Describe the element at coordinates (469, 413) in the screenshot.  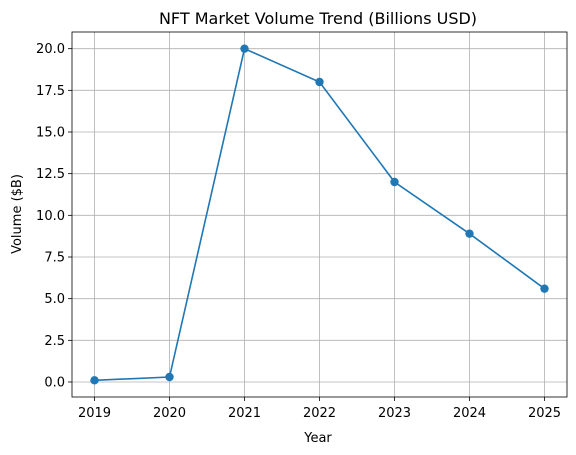
I see `x-tick-label: 2024` at that location.